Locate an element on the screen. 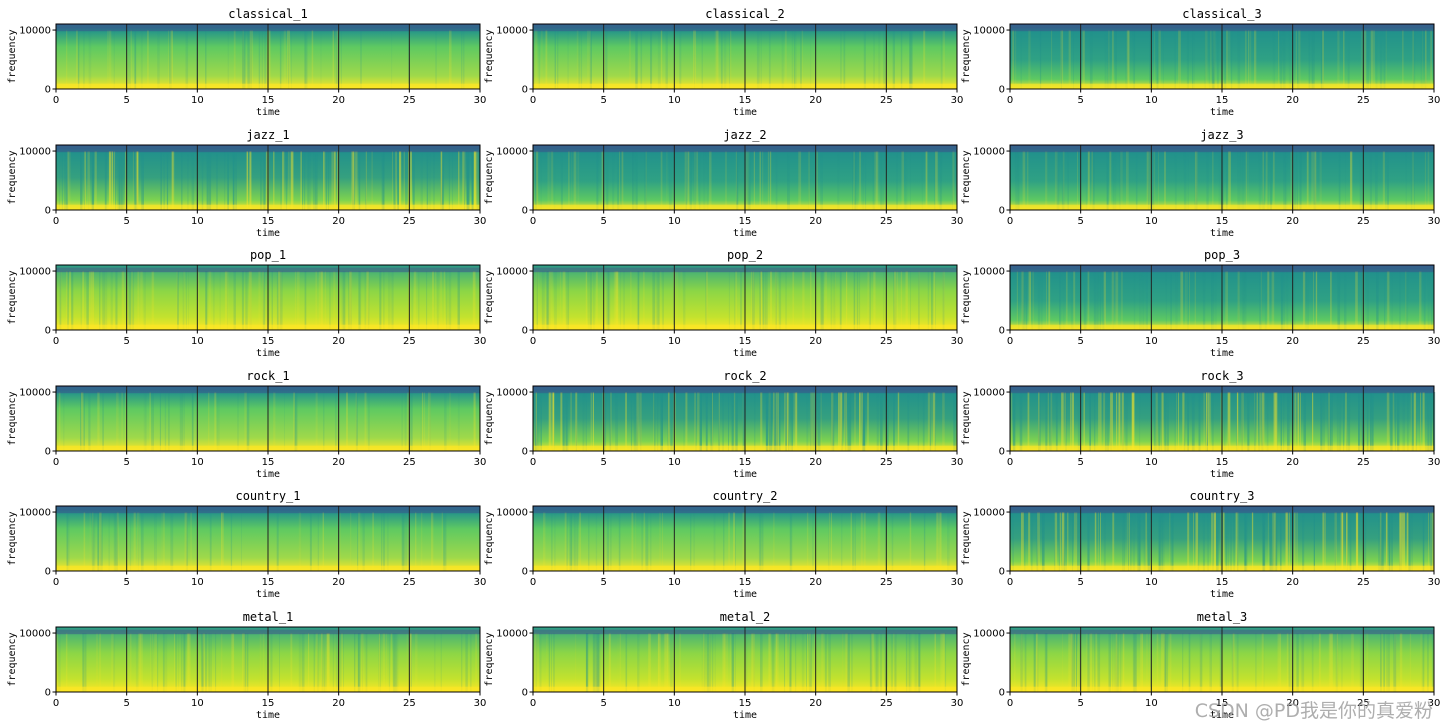  subplot-title: country_3 is located at coordinates (1221, 496).